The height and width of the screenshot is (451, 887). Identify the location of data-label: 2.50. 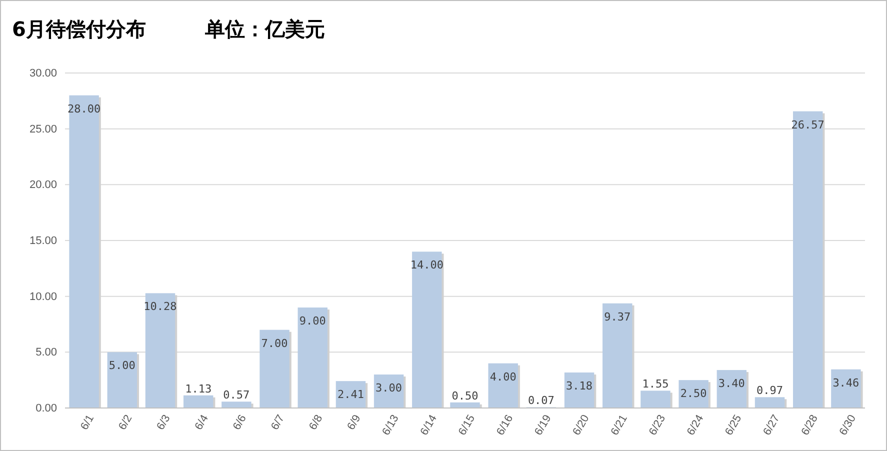
(693, 393).